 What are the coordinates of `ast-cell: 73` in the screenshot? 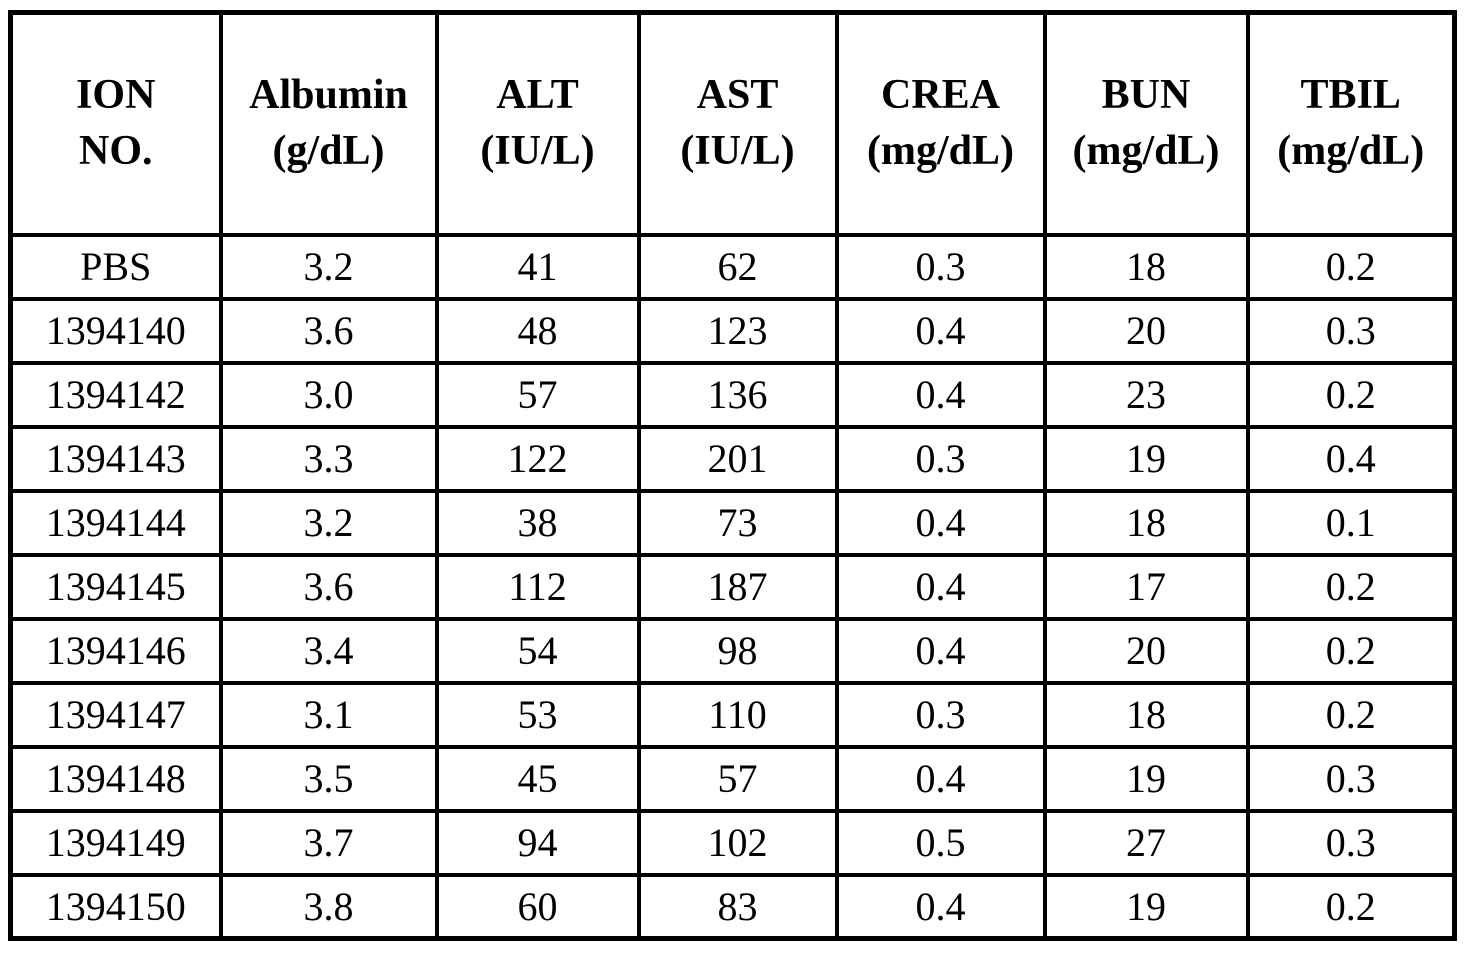 It's located at (737, 522).